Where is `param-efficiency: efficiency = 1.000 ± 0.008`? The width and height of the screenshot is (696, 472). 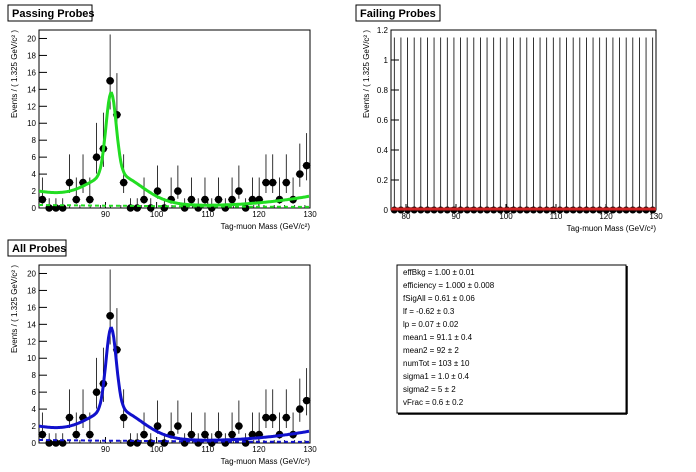
param-efficiency: efficiency = 1.000 ± 0.008 is located at coordinates (449, 285).